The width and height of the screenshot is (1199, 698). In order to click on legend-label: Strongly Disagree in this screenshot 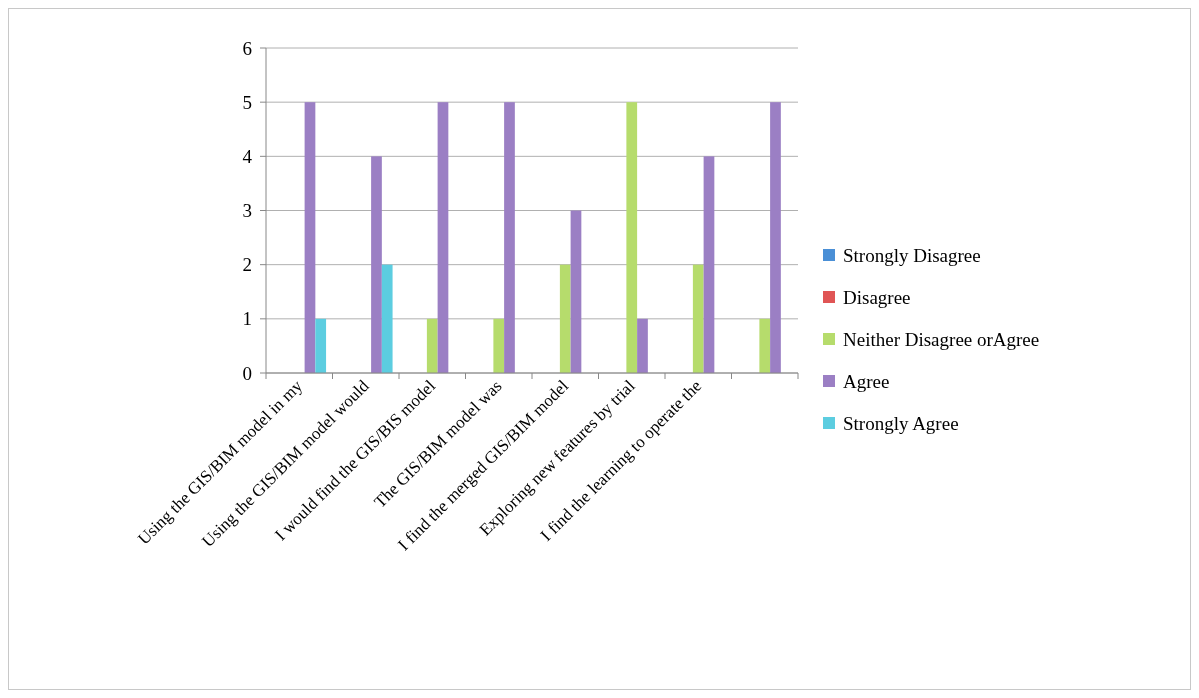, I will do `click(912, 255)`.